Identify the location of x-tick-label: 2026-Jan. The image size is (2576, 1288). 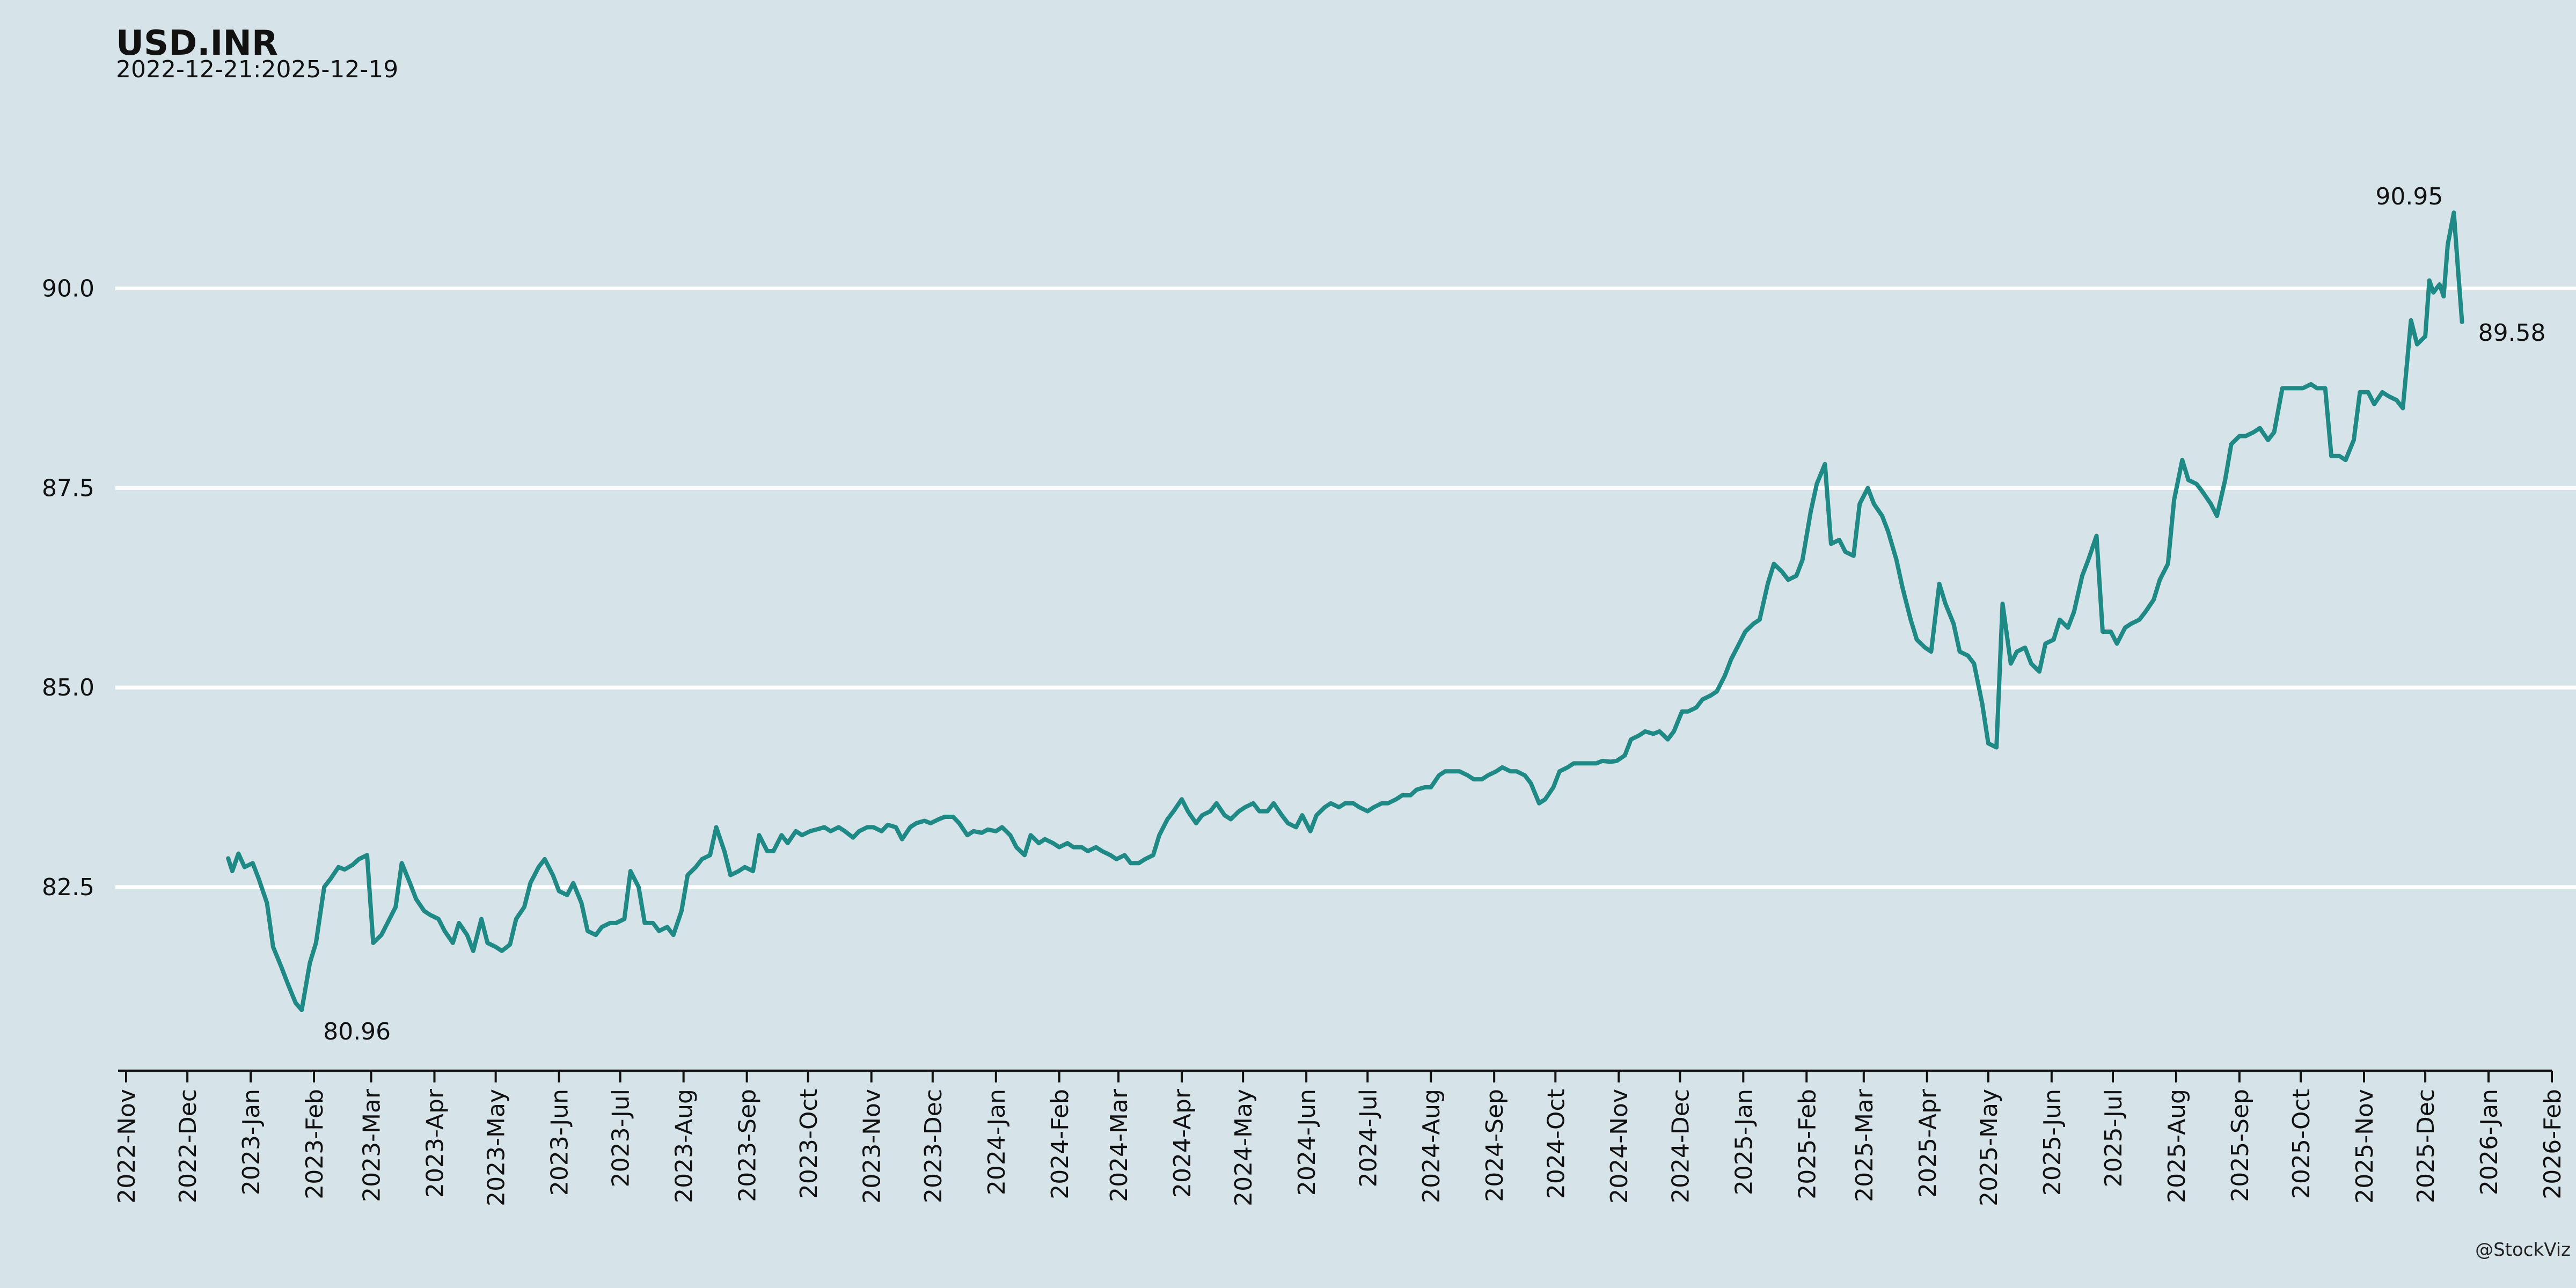
(2489, 1142).